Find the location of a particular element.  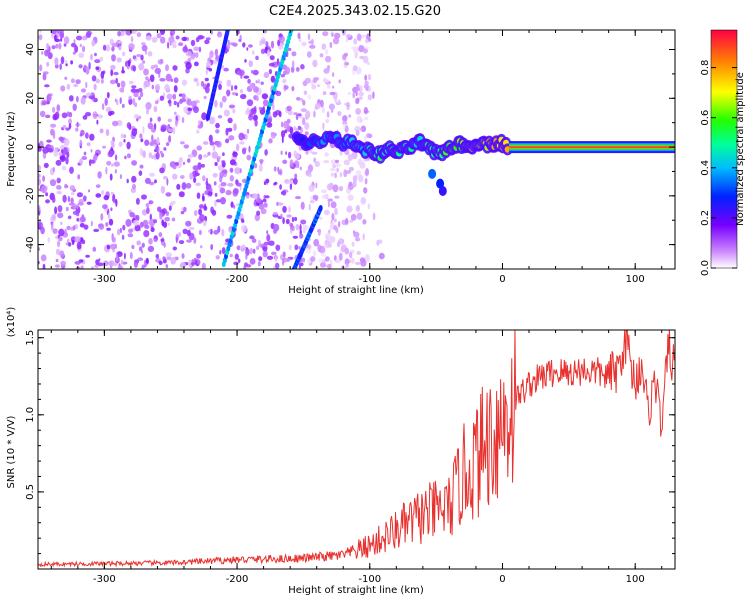

heatmap-side-blob is located at coordinates (442, 191).